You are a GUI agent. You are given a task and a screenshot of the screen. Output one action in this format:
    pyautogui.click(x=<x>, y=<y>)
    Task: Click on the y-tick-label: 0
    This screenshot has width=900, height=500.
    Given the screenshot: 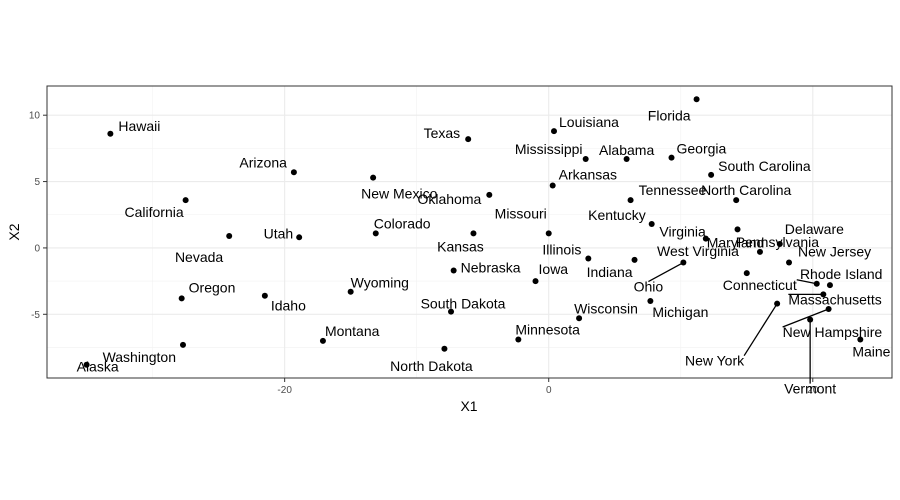 What is the action you would take?
    pyautogui.click(x=37, y=248)
    